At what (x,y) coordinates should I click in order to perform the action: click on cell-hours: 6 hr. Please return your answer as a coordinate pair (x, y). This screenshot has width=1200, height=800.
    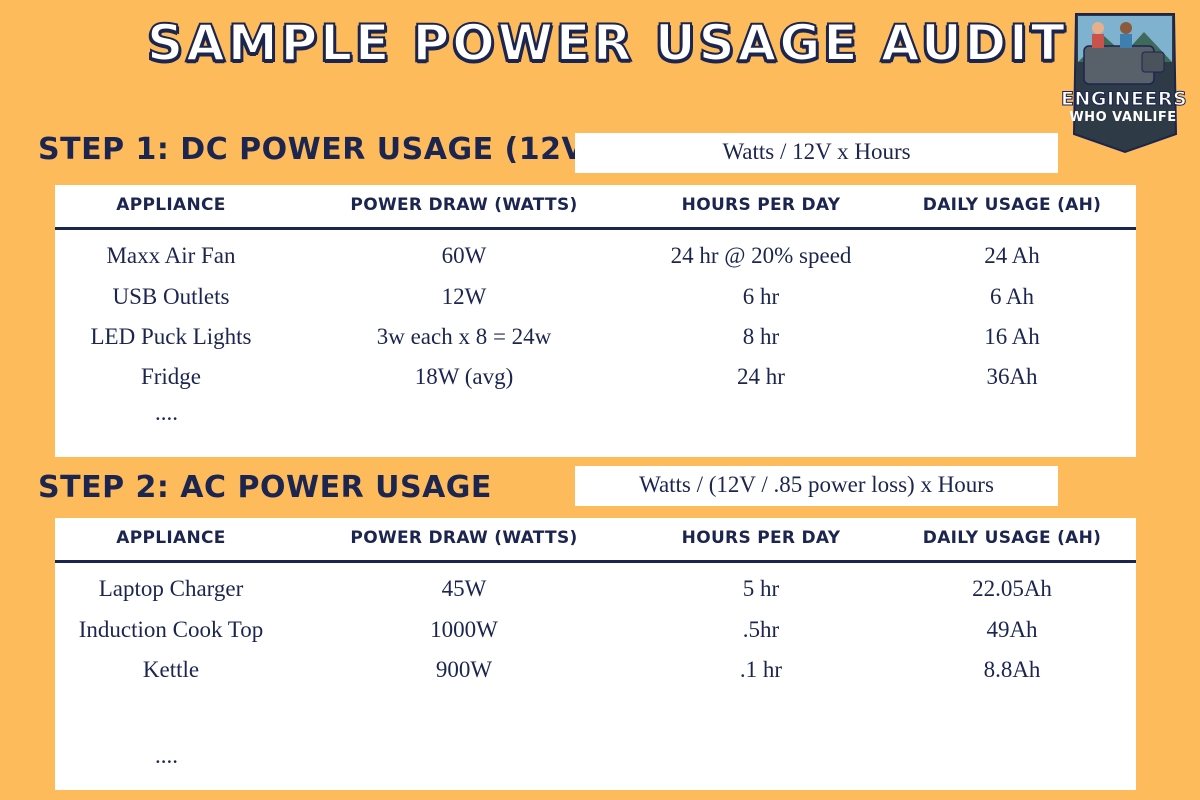
    Looking at the image, I should click on (761, 296).